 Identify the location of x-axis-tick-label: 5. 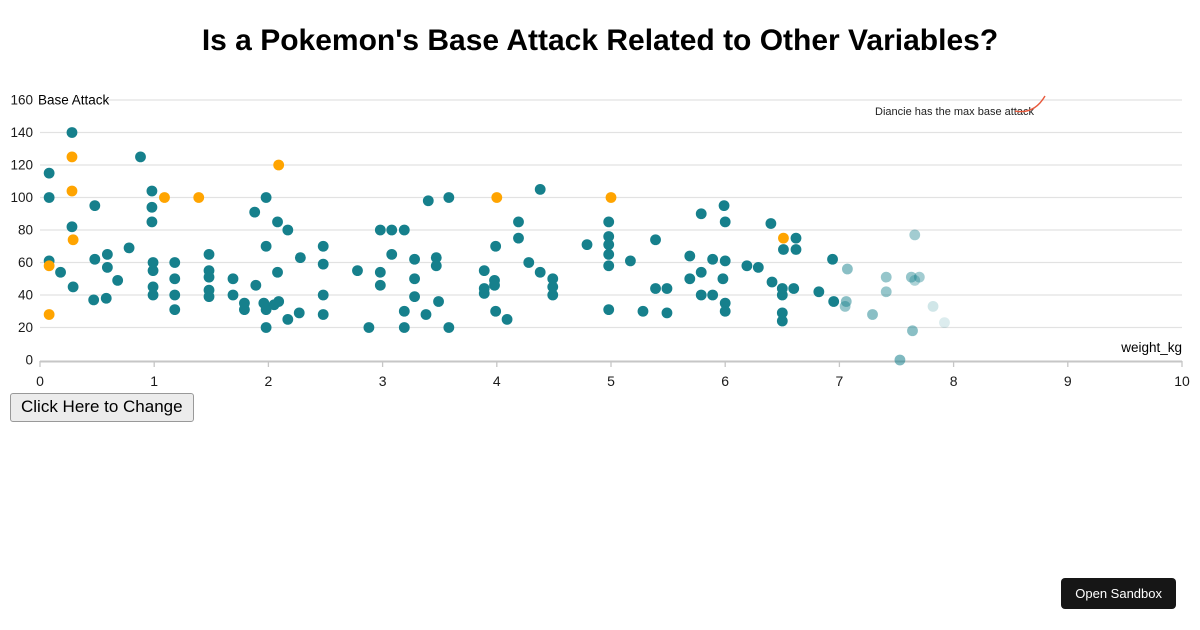
(611, 381).